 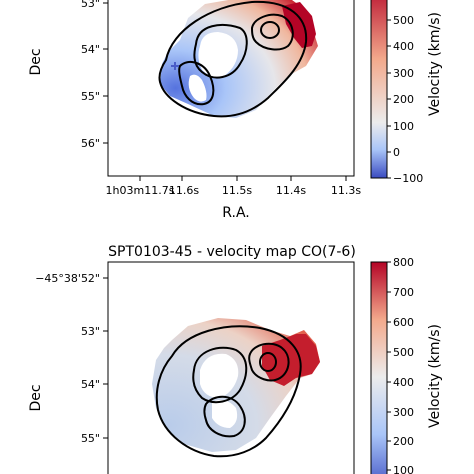 I want to click on top-x-tick-label: 11.6s, so click(x=184, y=190).